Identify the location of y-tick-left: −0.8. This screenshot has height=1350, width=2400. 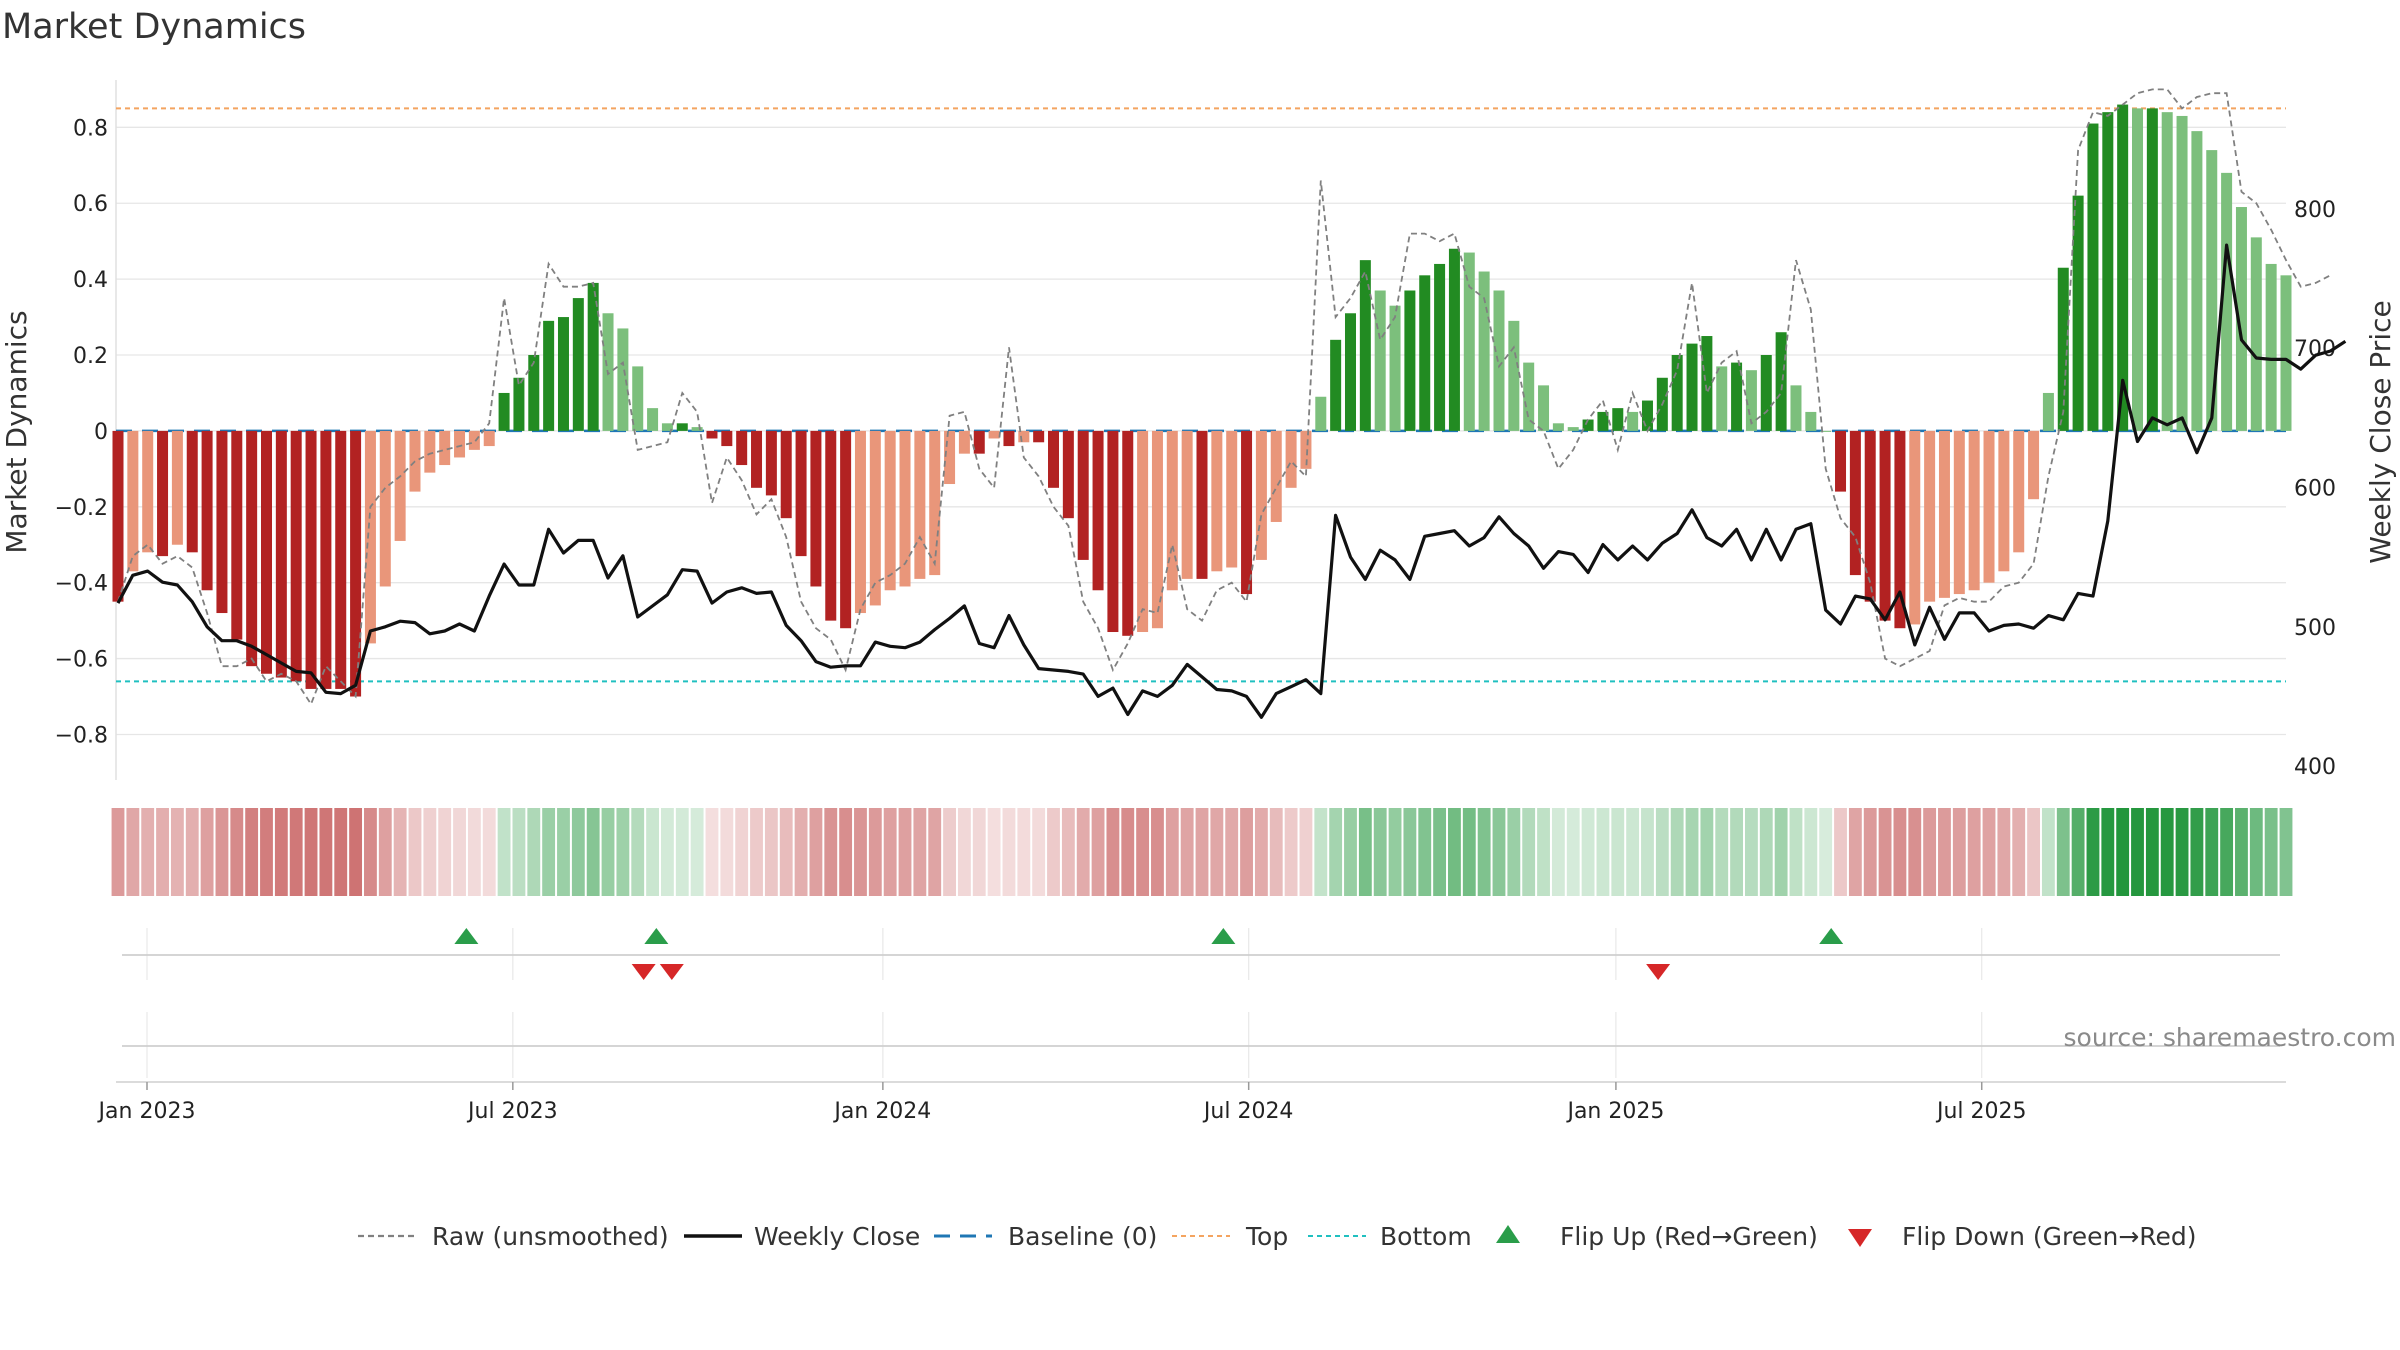
(81, 735).